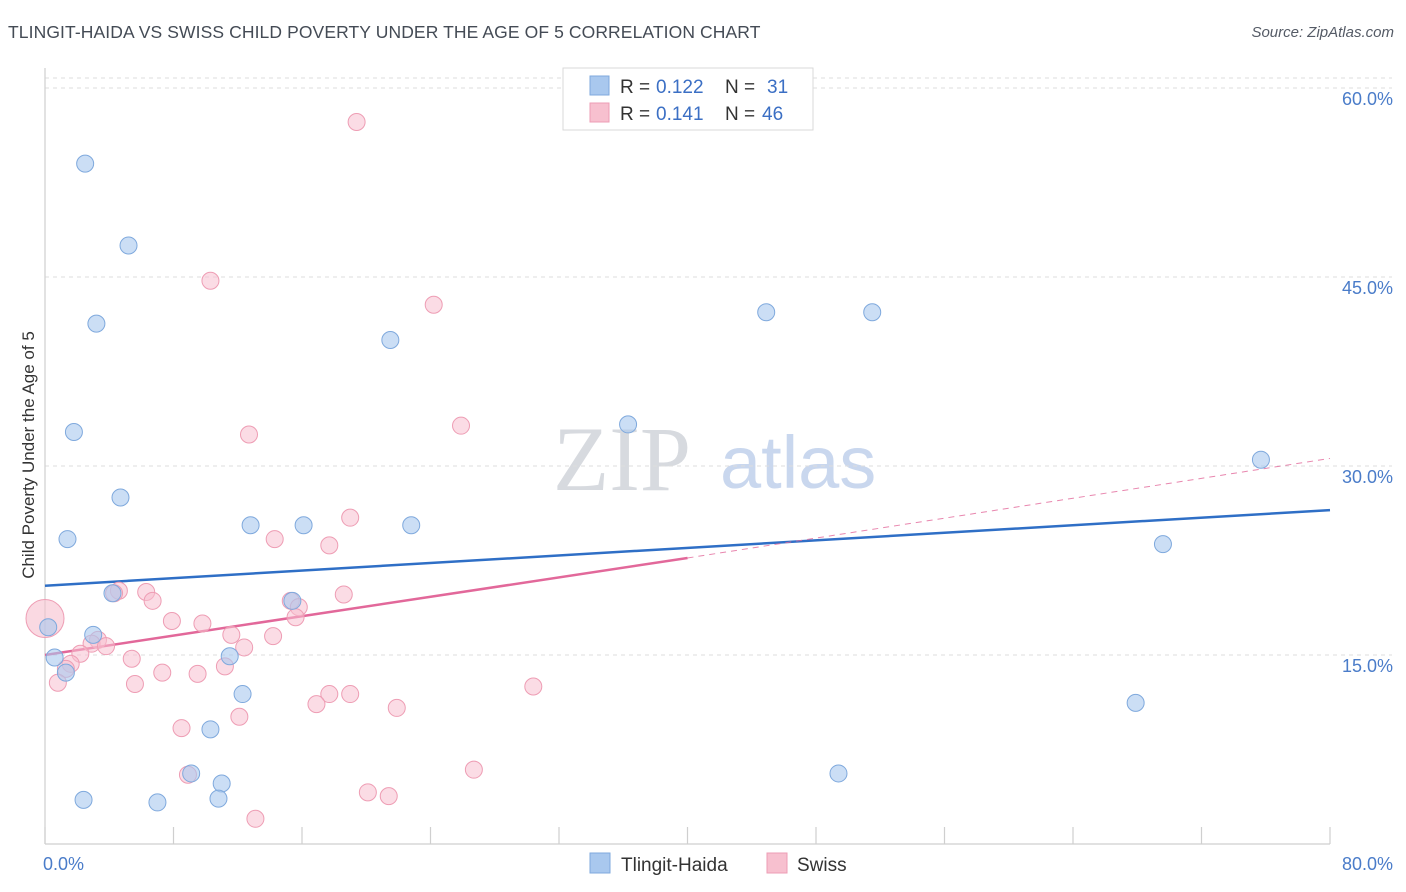 The height and width of the screenshot is (892, 1406). Describe the element at coordinates (740, 114) in the screenshot. I see `legend-n-label-pink: N =` at that location.